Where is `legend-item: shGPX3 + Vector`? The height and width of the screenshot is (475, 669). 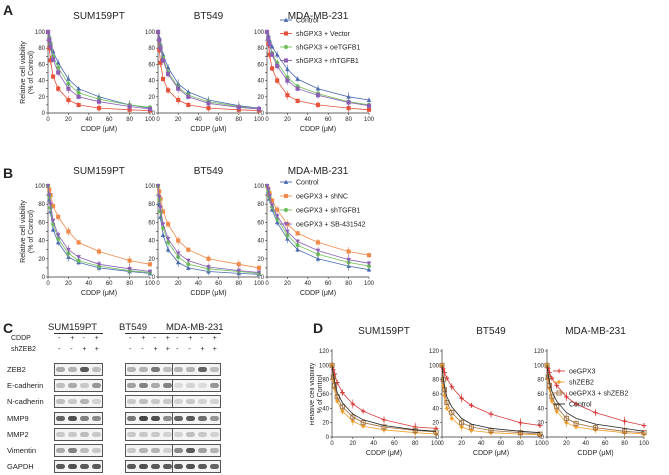 legend-item: shGPX3 + Vector is located at coordinates (315, 34).